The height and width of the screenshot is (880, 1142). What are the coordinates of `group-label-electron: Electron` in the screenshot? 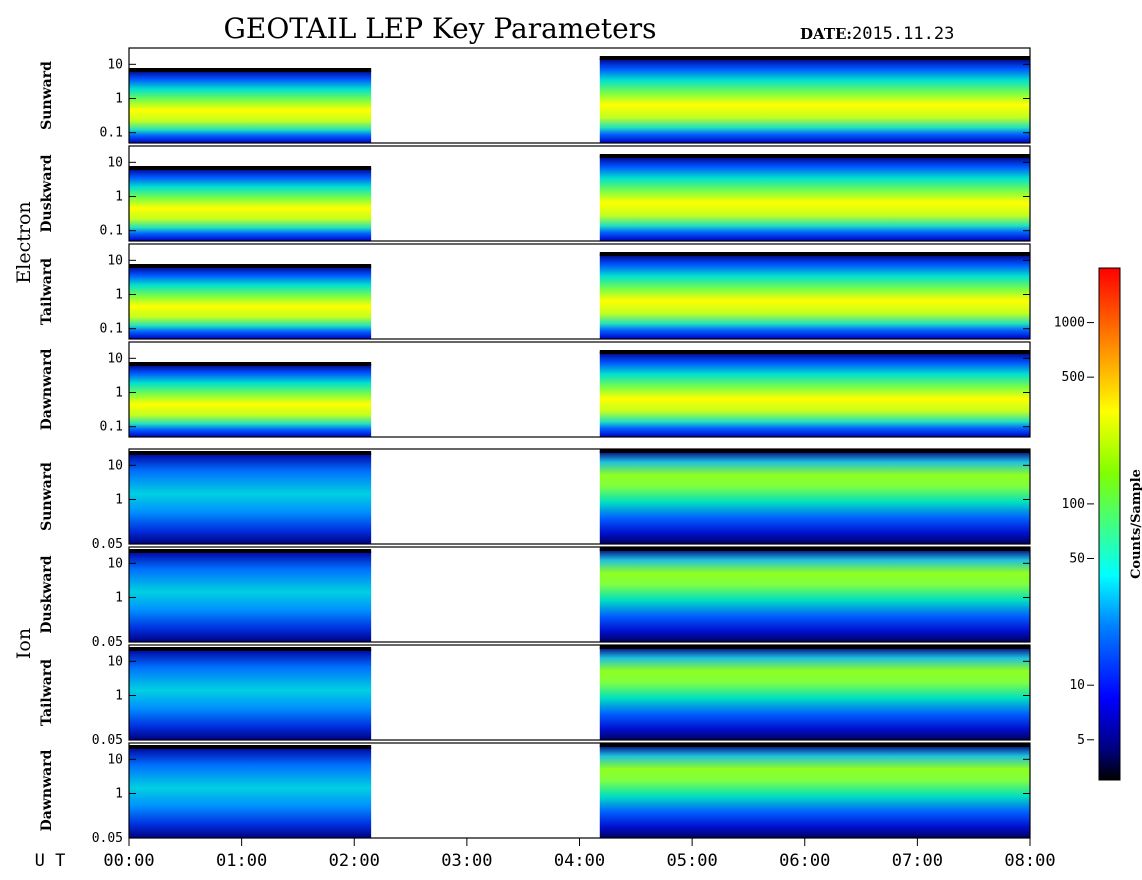 It's located at (24, 242).